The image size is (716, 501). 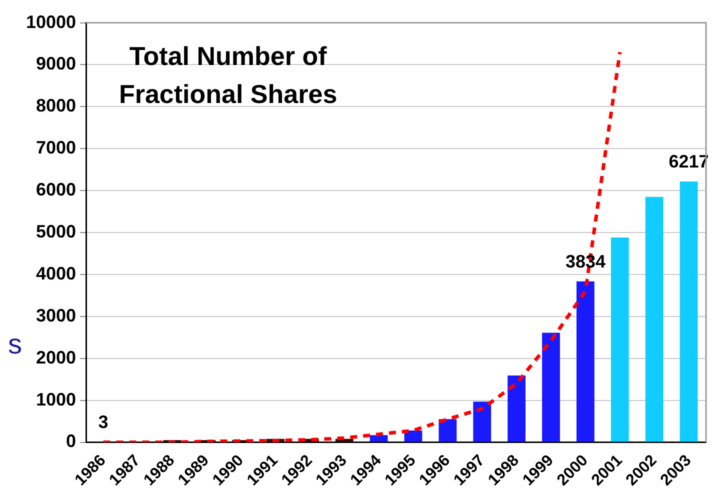 What do you see at coordinates (56, 148) in the screenshot?
I see `y-tick-label: 7000` at bounding box center [56, 148].